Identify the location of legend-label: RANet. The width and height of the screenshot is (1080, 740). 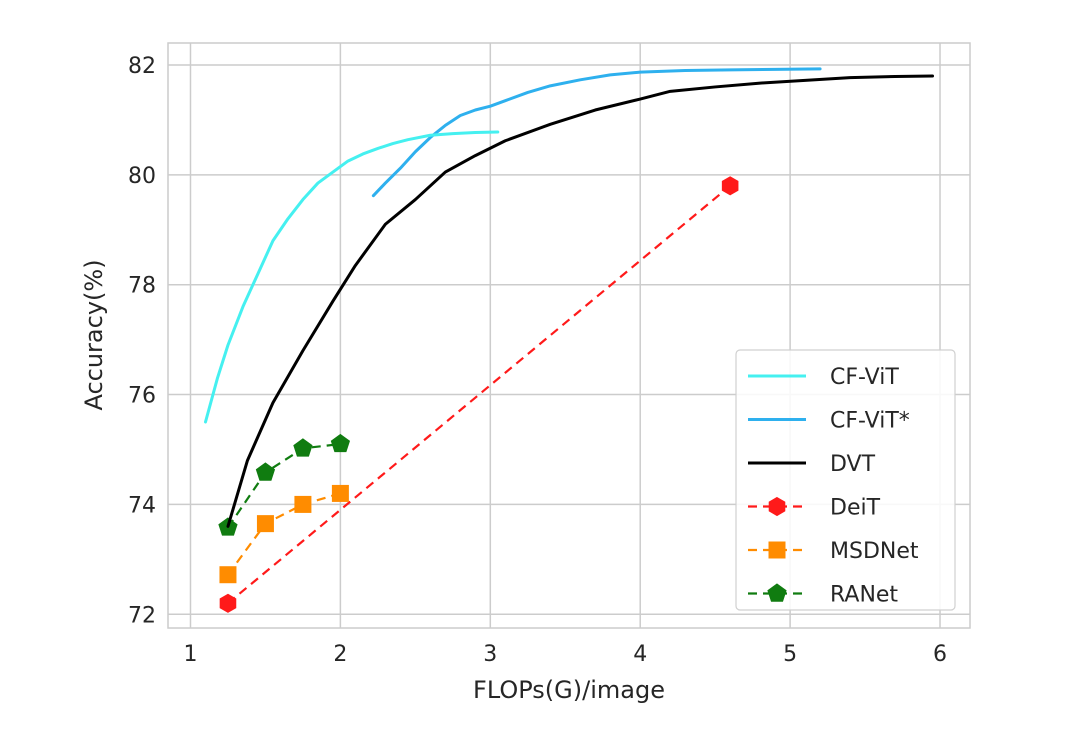
(864, 595).